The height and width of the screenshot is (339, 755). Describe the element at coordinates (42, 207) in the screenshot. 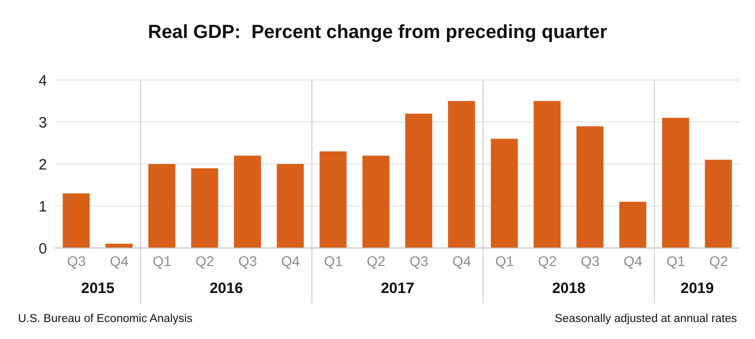

I see `y-tick-label: 1` at that location.